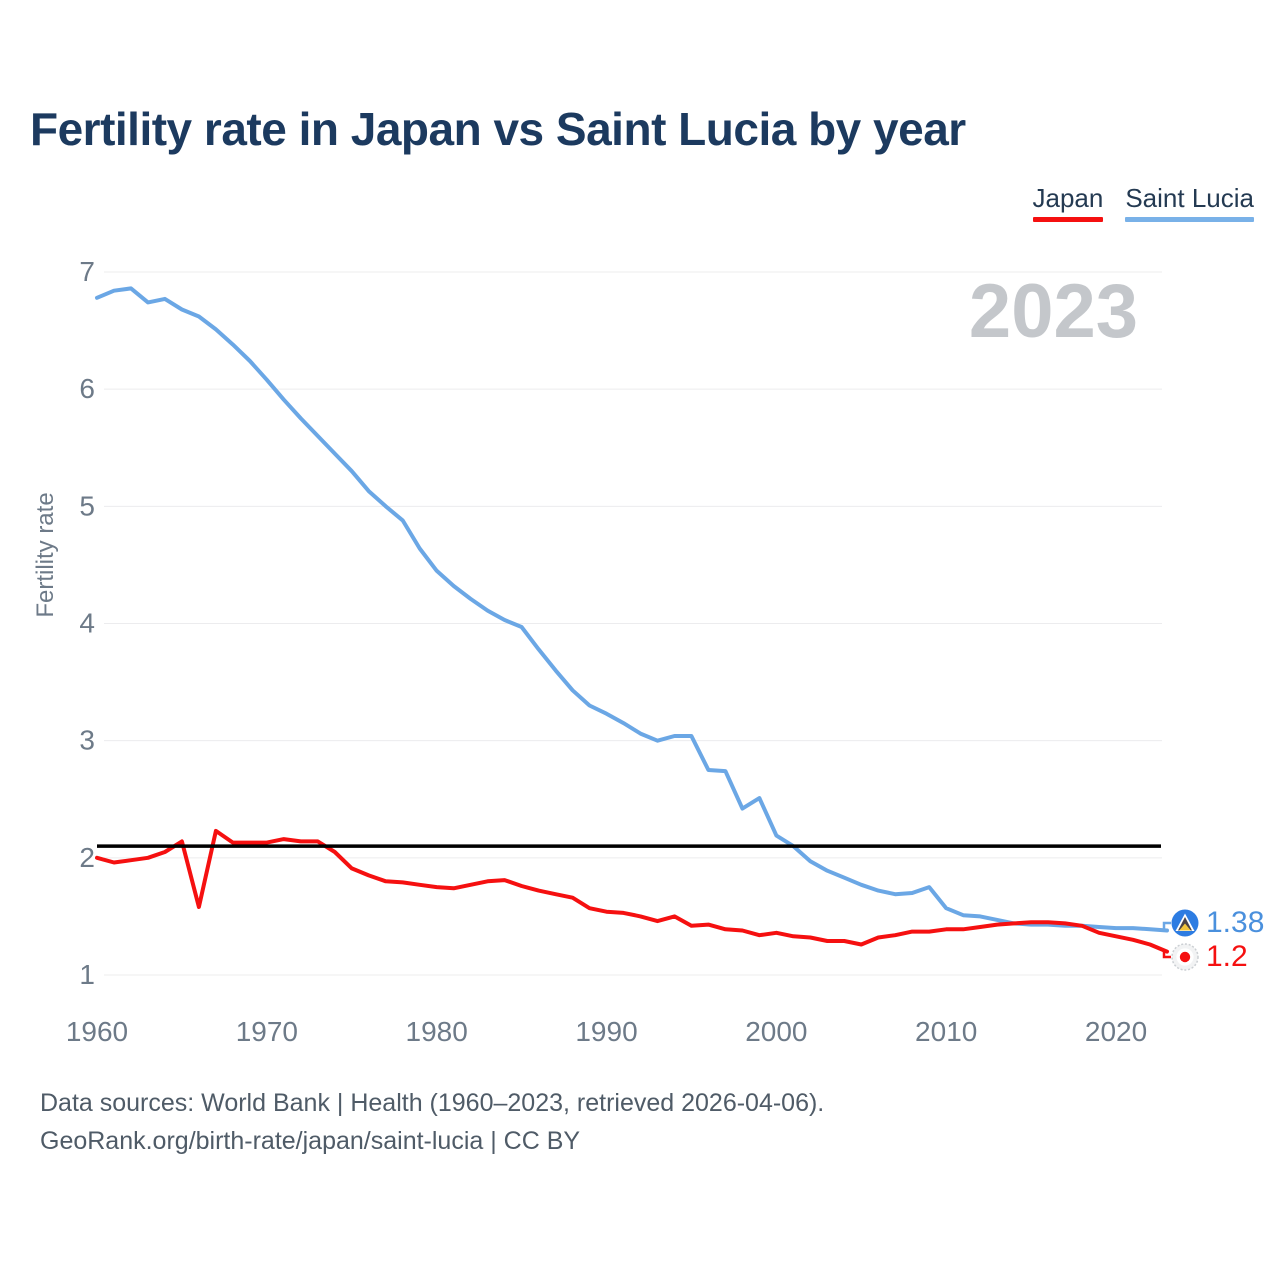 Image resolution: width=1280 pixels, height=1280 pixels. Describe the element at coordinates (632, 891) in the screenshot. I see `series-line-japan` at that location.